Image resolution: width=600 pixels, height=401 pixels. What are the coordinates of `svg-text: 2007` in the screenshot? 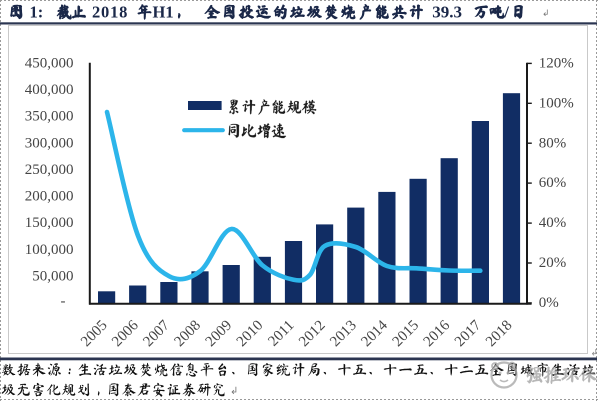 It's located at (156, 333).